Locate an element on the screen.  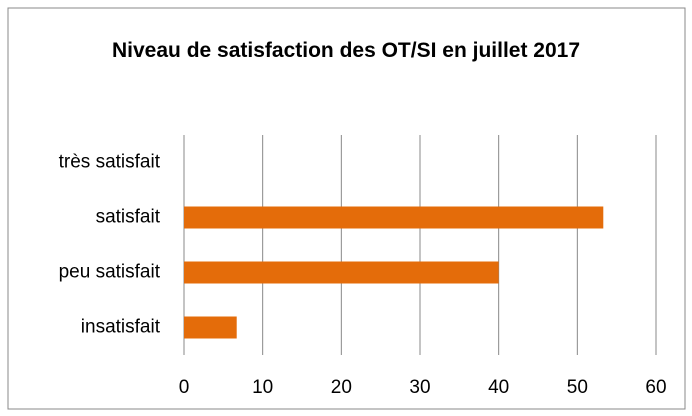
y-tick-label: insatisfait is located at coordinates (121, 327).